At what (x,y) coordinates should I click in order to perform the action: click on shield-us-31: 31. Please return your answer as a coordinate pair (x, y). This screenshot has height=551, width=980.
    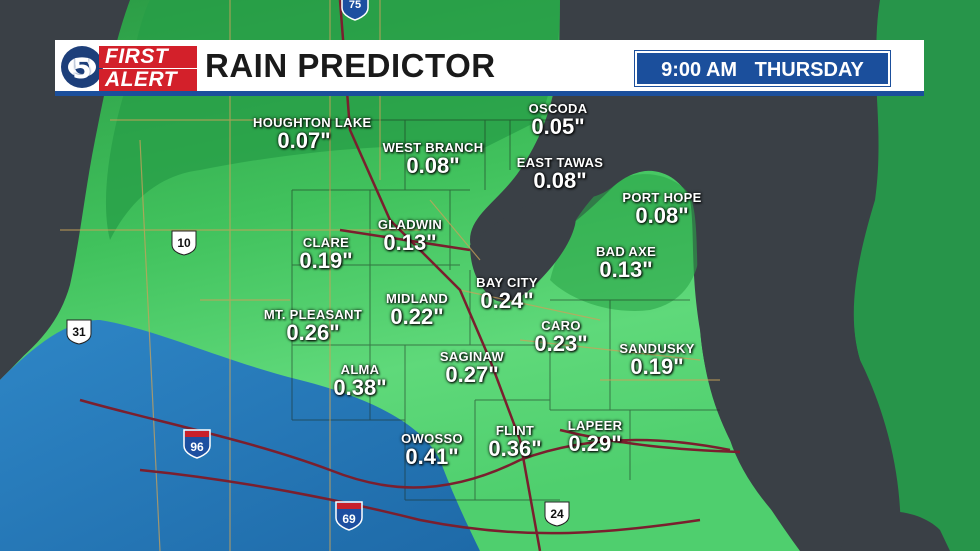
    Looking at the image, I should click on (79, 332).